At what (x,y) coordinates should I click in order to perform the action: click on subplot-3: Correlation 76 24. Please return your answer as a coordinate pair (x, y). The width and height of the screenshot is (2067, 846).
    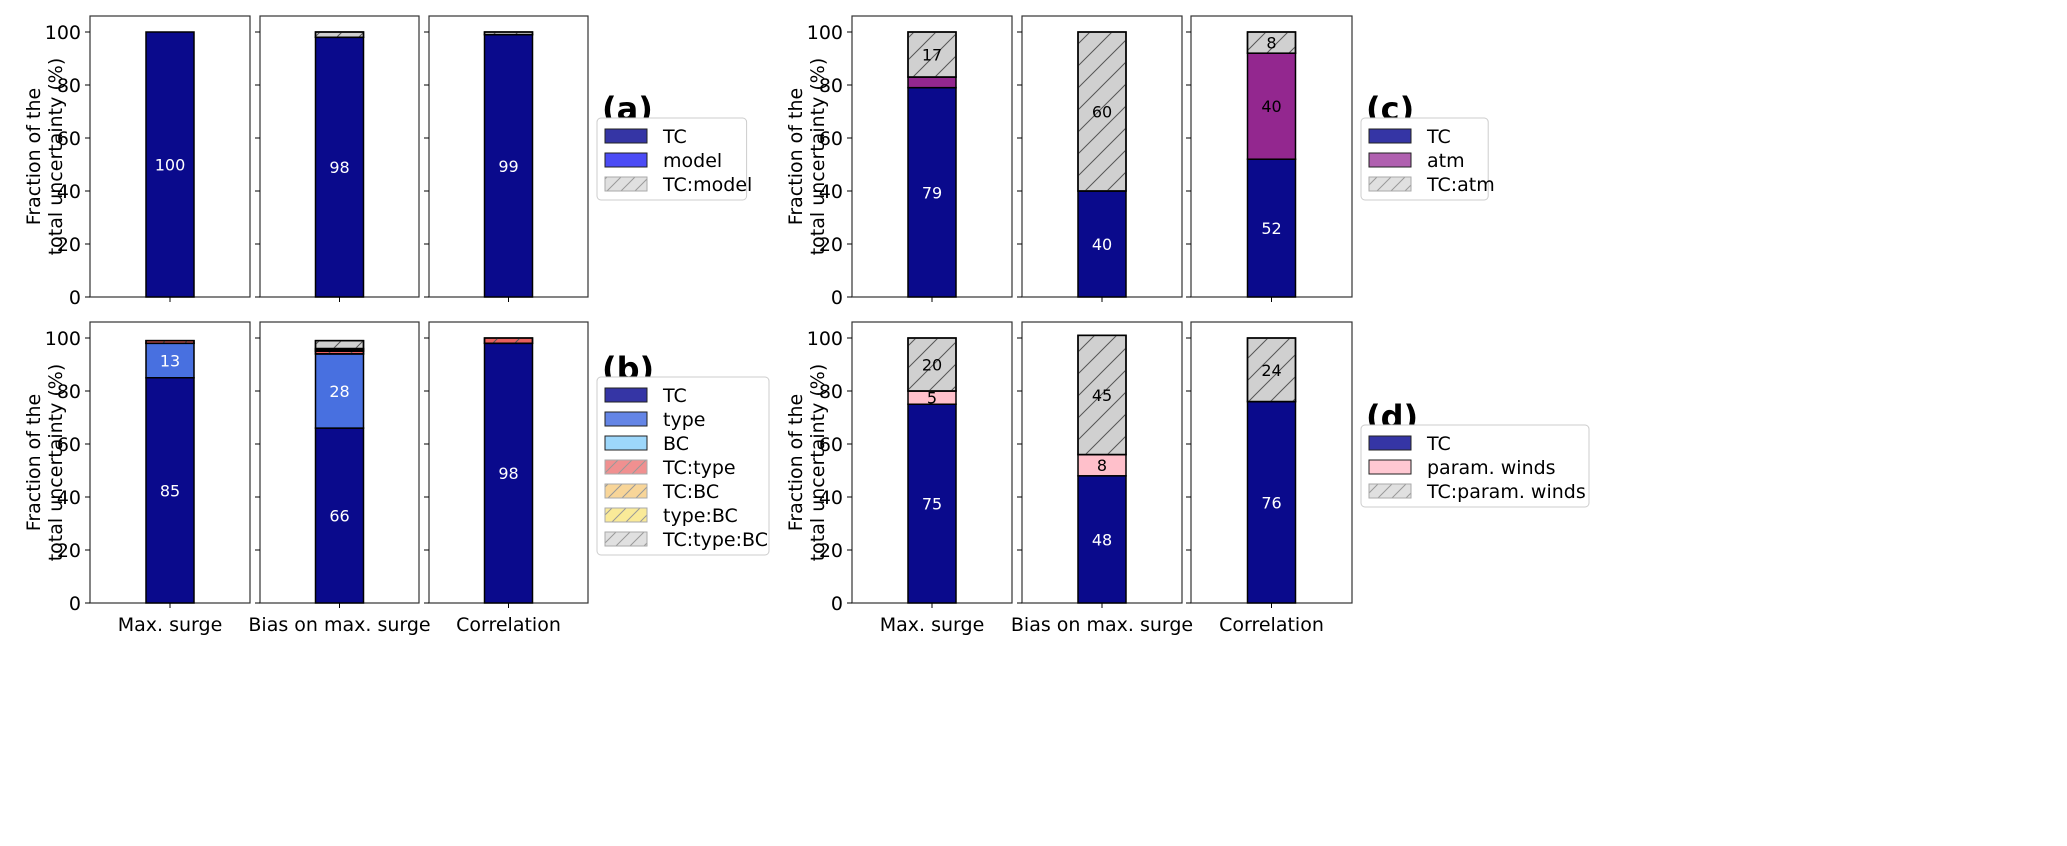
    Looking at the image, I should click on (1269, 478).